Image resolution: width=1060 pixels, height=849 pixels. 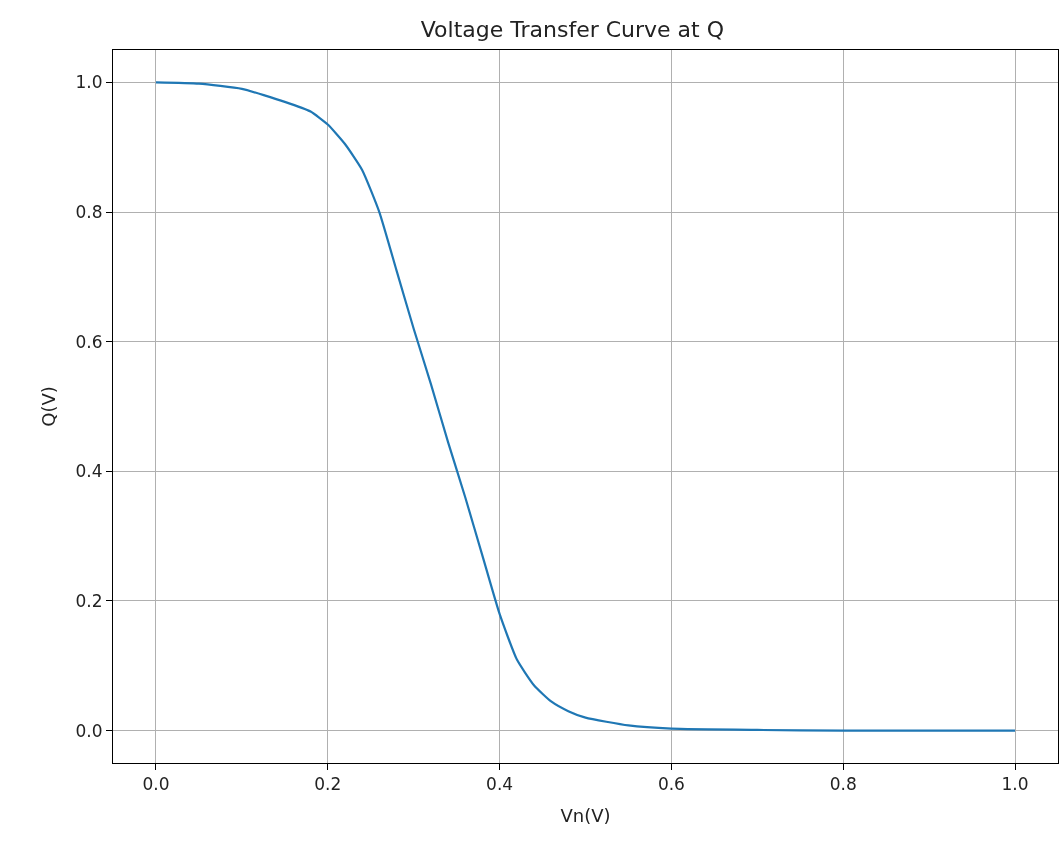 What do you see at coordinates (156, 784) in the screenshot?
I see `x-tick-label: 0.0` at bounding box center [156, 784].